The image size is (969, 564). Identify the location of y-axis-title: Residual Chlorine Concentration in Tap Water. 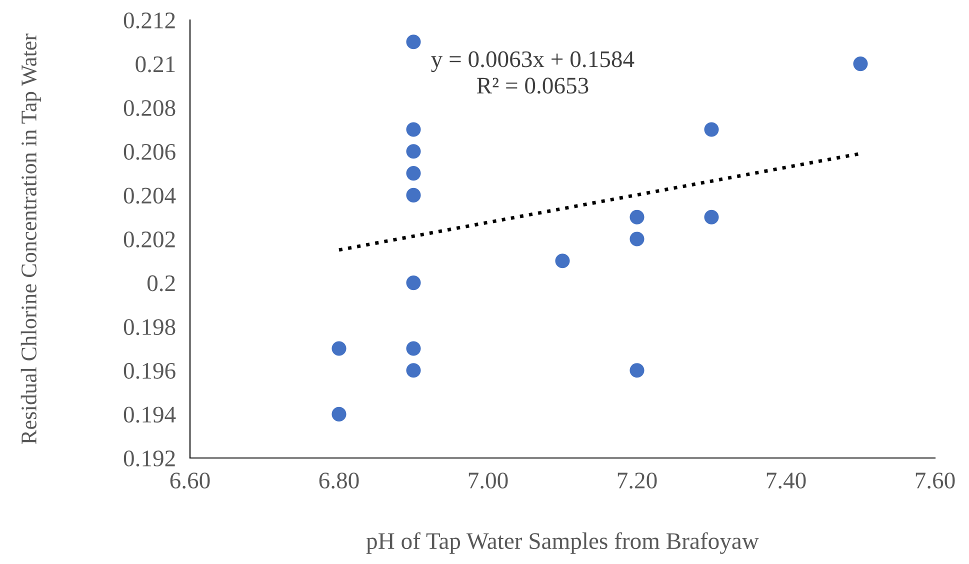
(30, 239).